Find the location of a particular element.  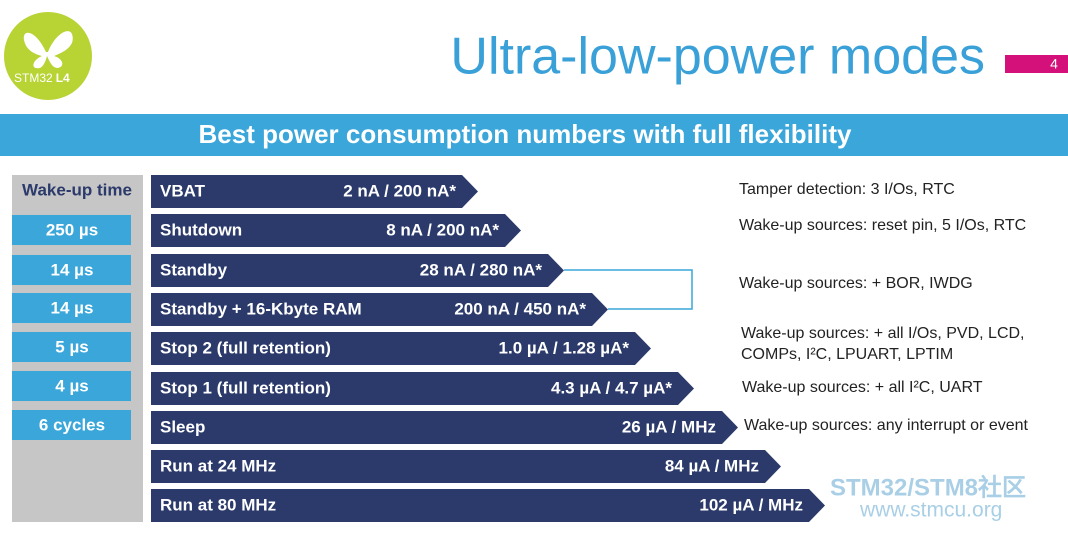

note-text: Wake-up sources: reset pin, 5 I/Os, RTC is located at coordinates (882, 225).